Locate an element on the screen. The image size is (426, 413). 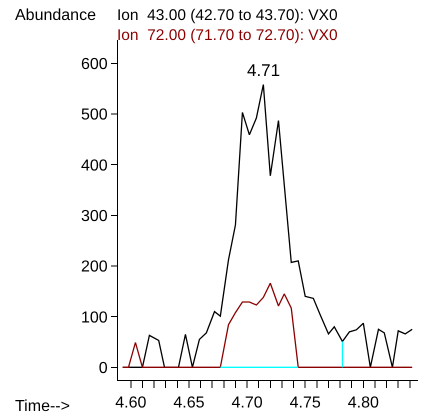
annotation: 4.71 is located at coordinates (263, 70).